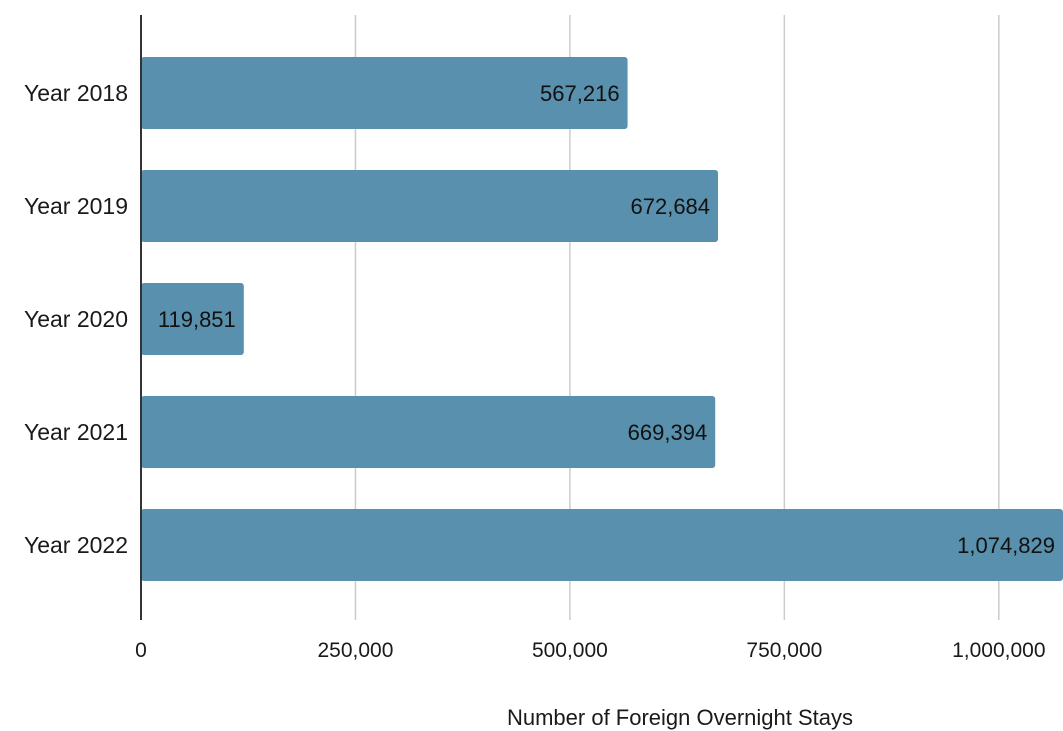 The height and width of the screenshot is (731, 1063). I want to click on category-label: Year 2019, so click(76, 206).